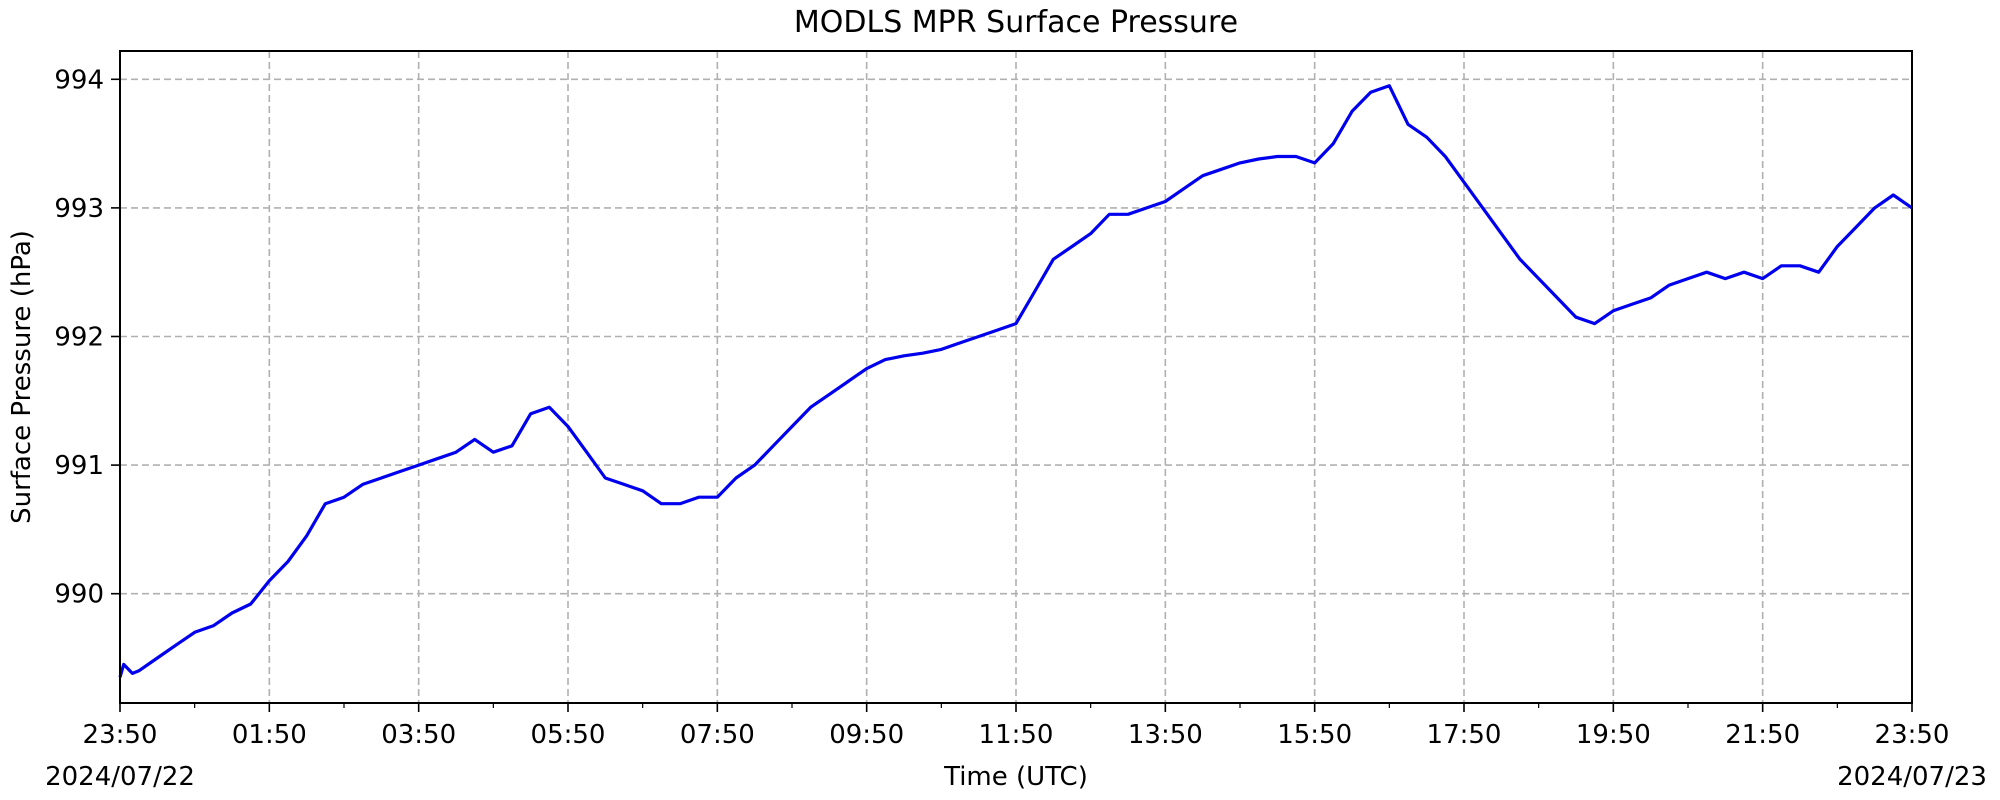  What do you see at coordinates (1613, 735) in the screenshot?
I see `x-tick-label: 19:50` at bounding box center [1613, 735].